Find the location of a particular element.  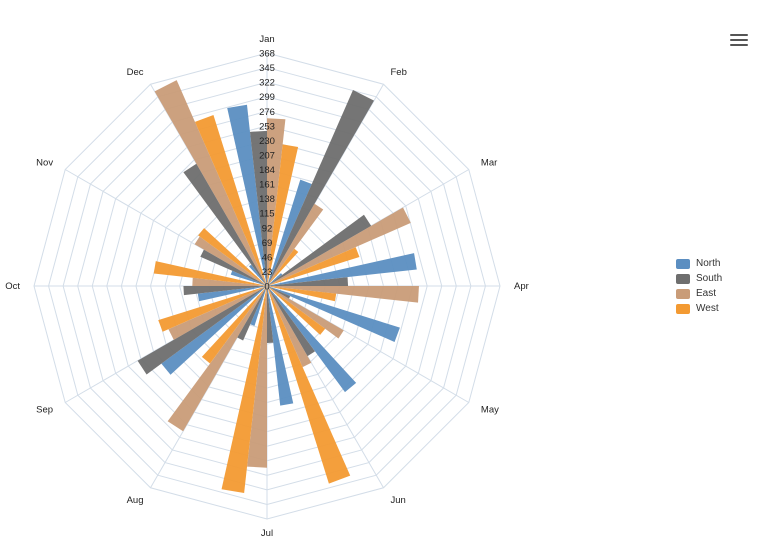

radial-tick-0: 0 is located at coordinates (266, 287).